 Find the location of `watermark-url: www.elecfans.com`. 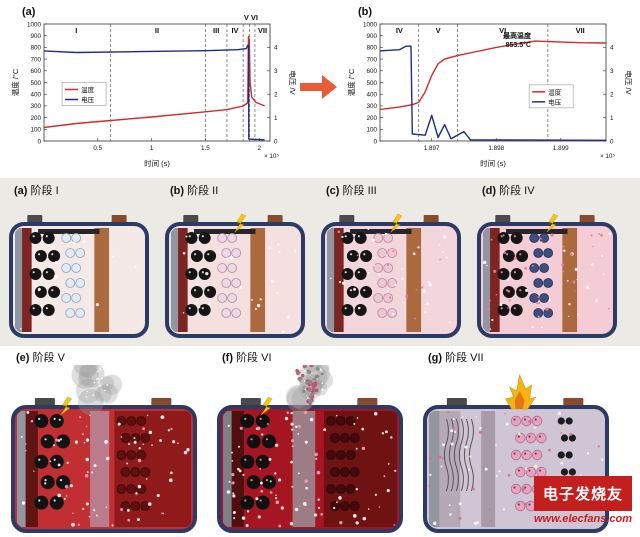

watermark-url: www.elecfans.com is located at coordinates (582, 519).